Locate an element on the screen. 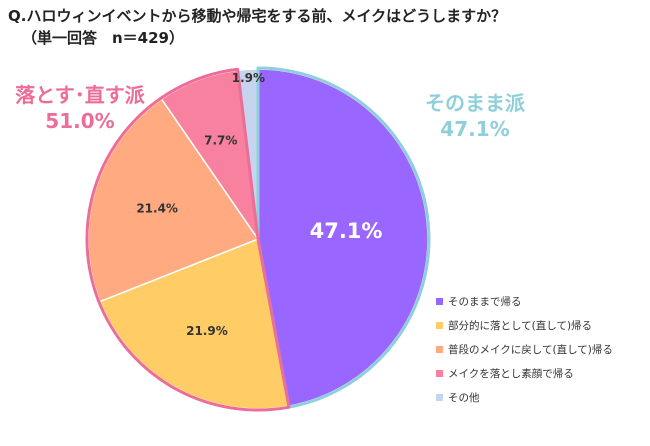 This screenshot has width=650, height=446. legend-item-4: その他 is located at coordinates (524, 397).